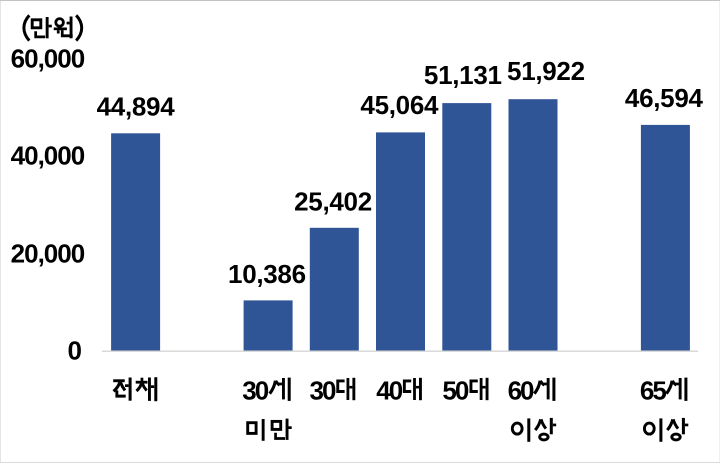 This screenshot has width=720, height=468. I want to click on svg-text: 44,894, so click(136, 107).